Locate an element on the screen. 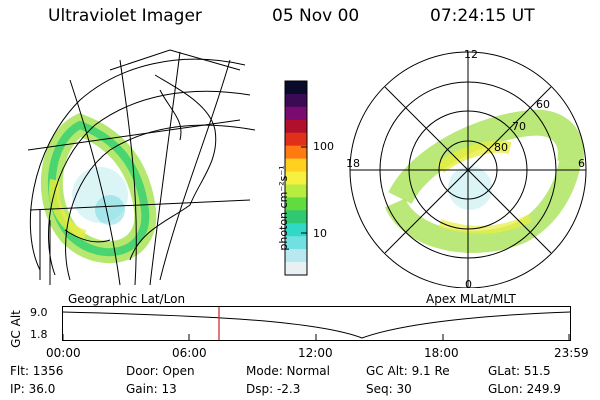 This screenshot has width=600, height=400. instrument-title: Ultraviolet Imager is located at coordinates (125, 16).